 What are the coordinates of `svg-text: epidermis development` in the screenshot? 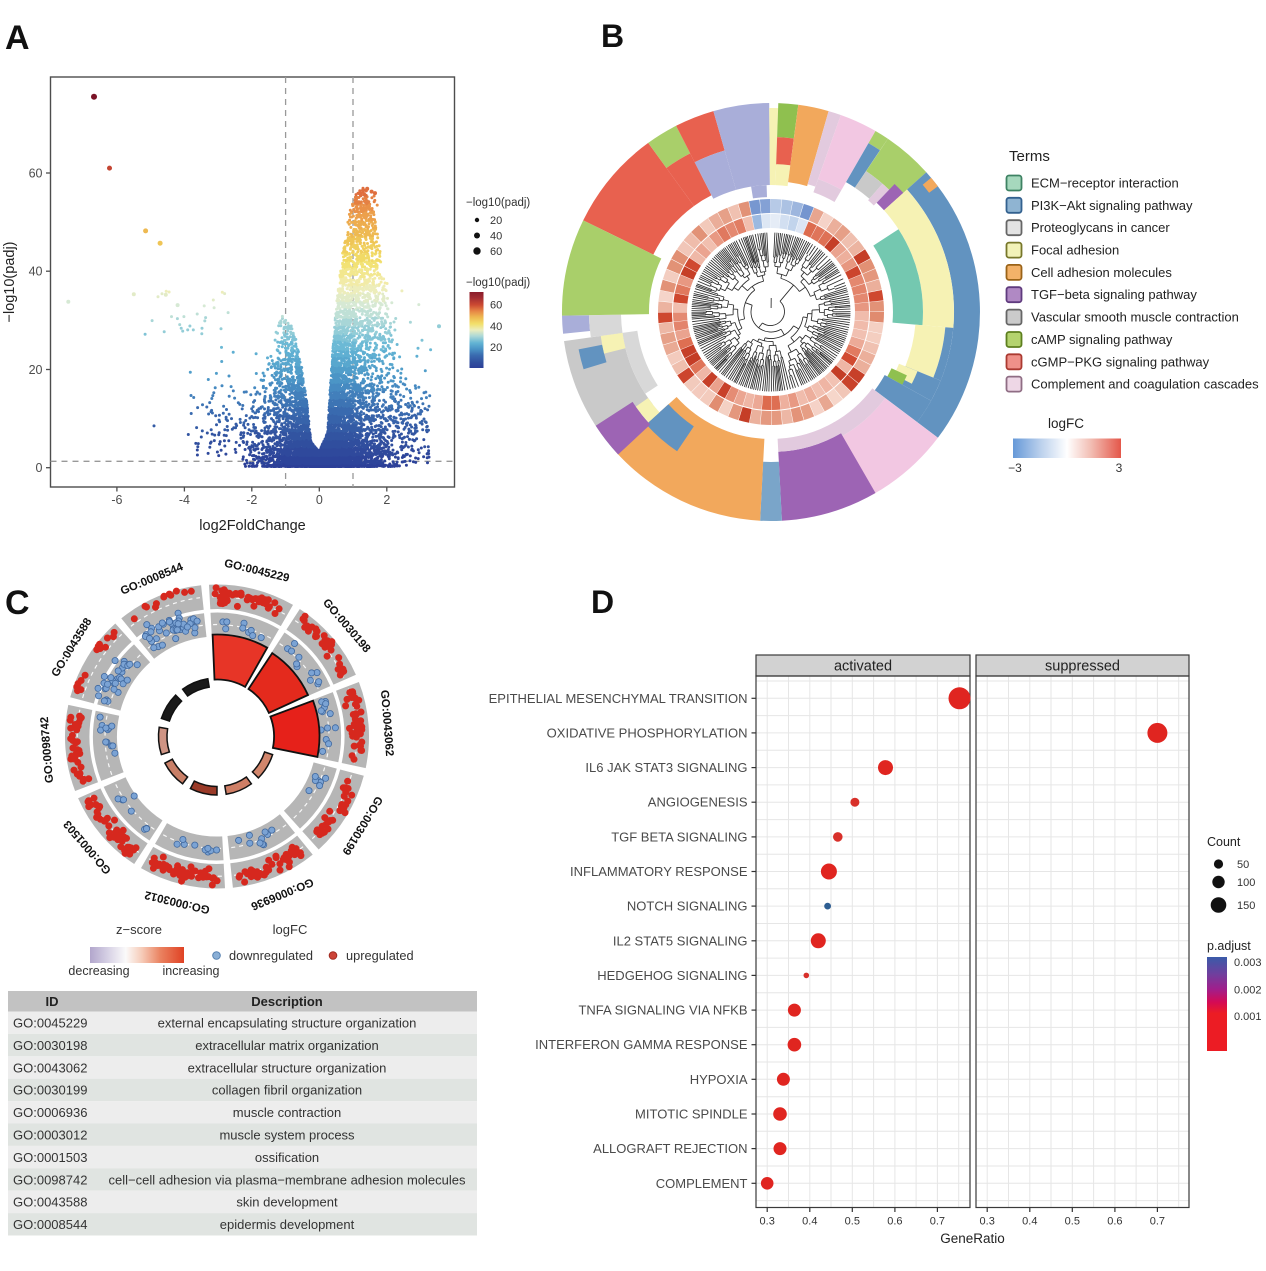 It's located at (287, 1224).